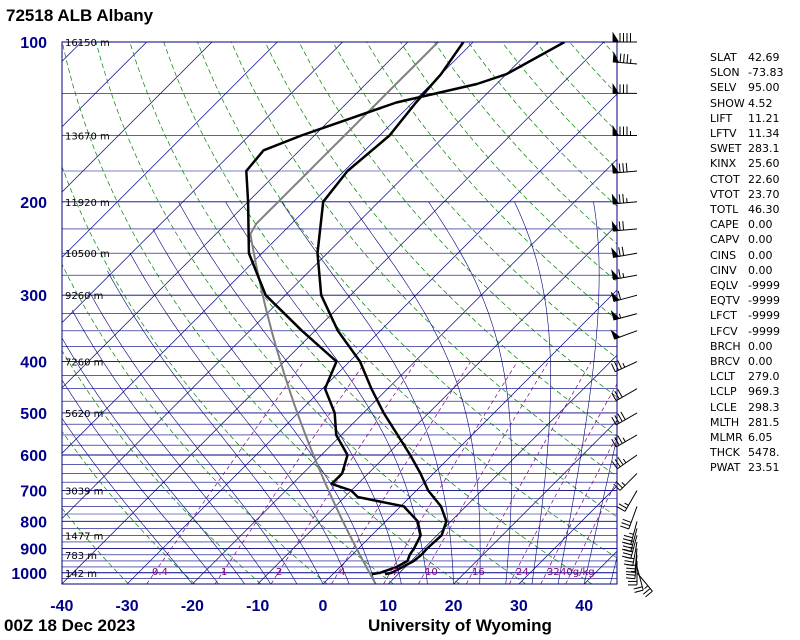 The height and width of the screenshot is (640, 800). Describe the element at coordinates (33, 43) in the screenshot. I see `pressure-tick-label: 100` at that location.